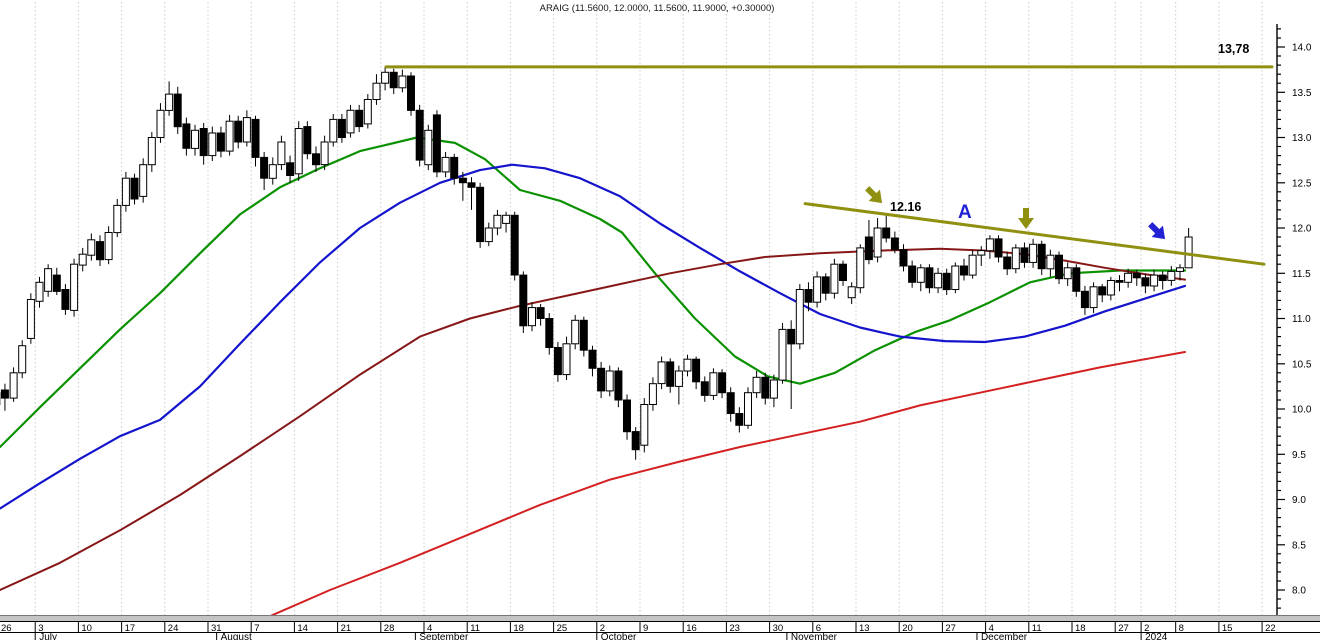 Image resolution: width=1320 pixels, height=640 pixels. Describe the element at coordinates (1015, 213) in the screenshot. I see `annotation-arrows` at that location.